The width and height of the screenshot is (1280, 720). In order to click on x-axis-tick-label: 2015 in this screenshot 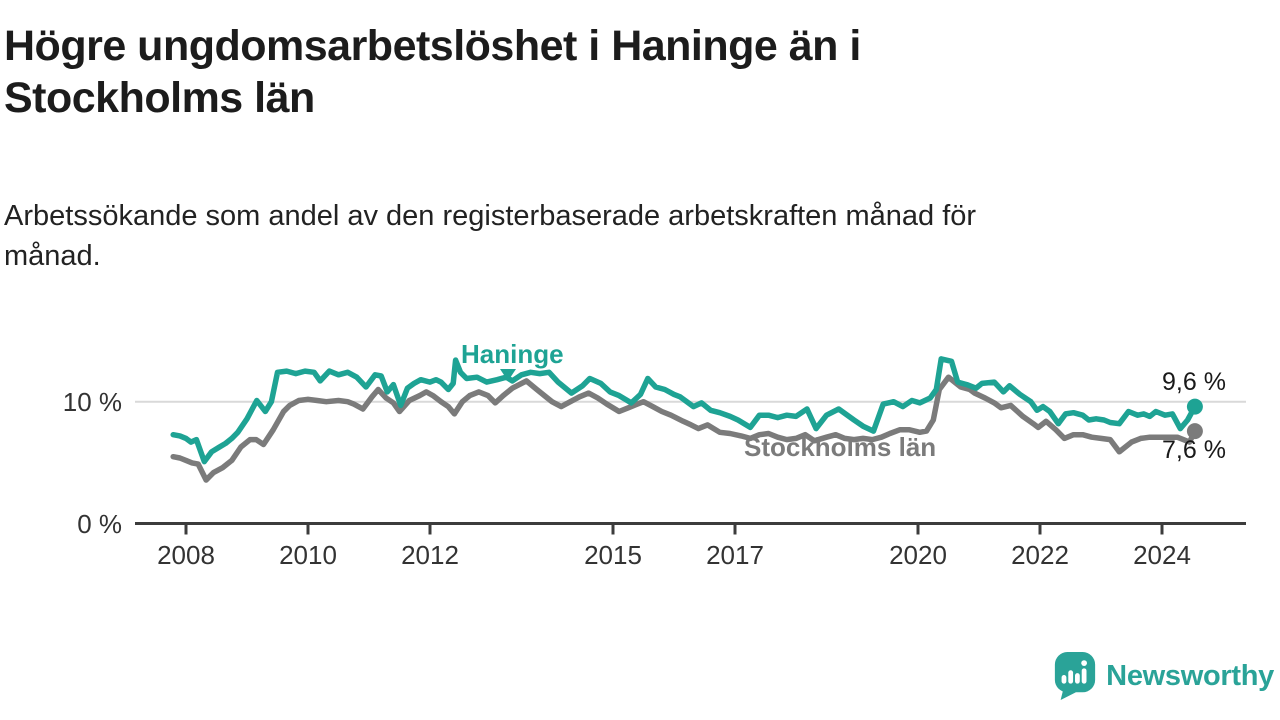, I will do `click(613, 555)`.